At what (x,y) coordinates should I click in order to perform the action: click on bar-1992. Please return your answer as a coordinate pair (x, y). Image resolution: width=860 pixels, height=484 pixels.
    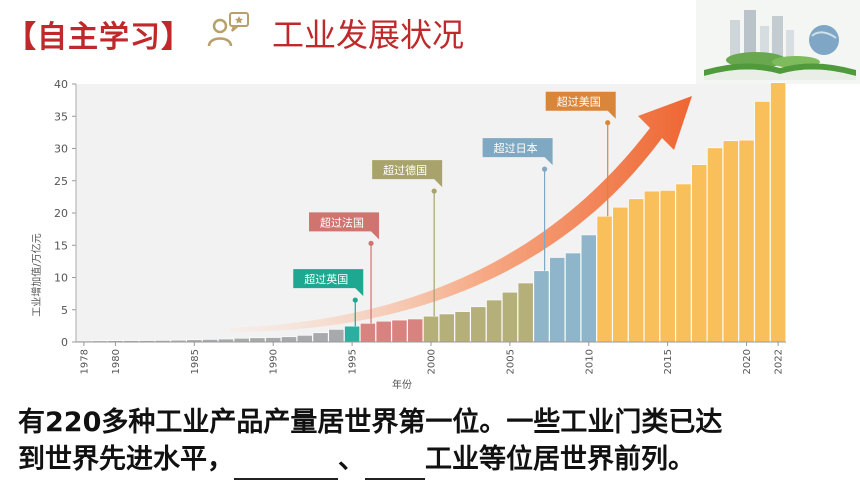
    Looking at the image, I should click on (304, 339).